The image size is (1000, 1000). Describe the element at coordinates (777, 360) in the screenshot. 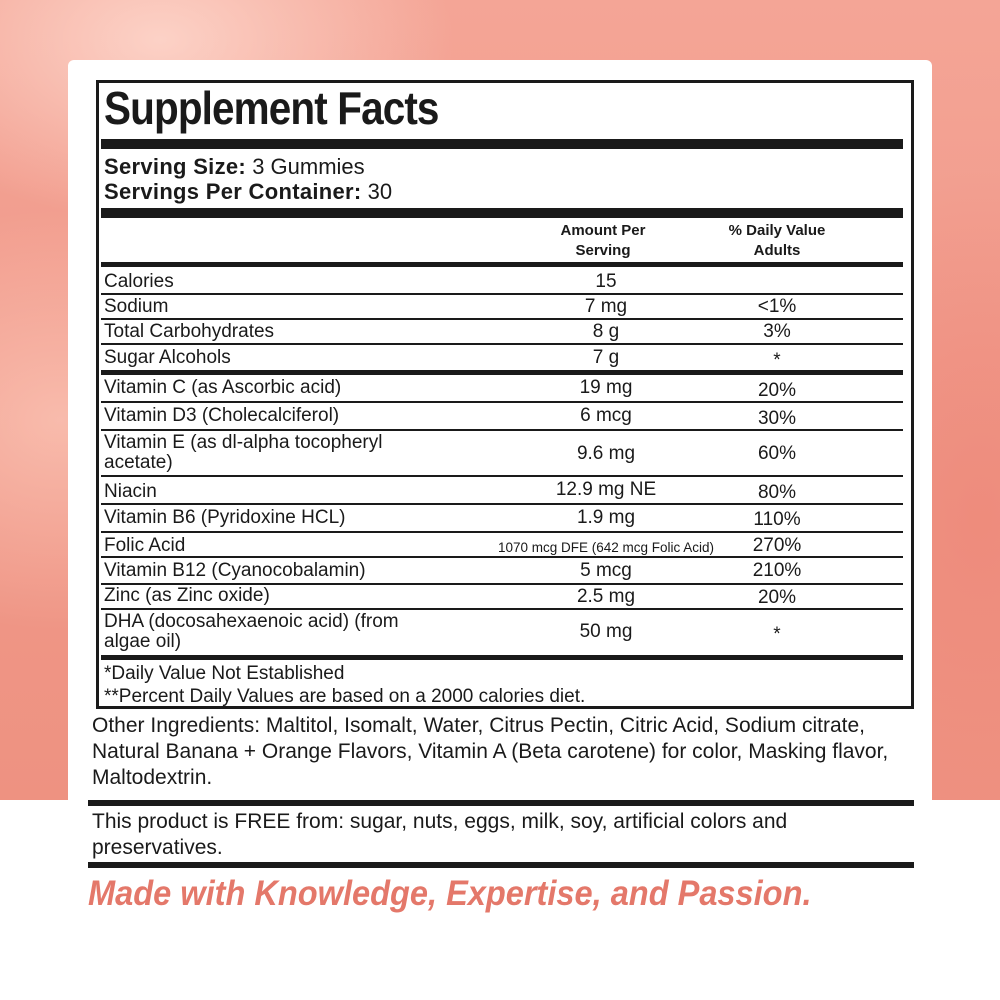

I see `row-sugar-alcohols-dv: *` at that location.